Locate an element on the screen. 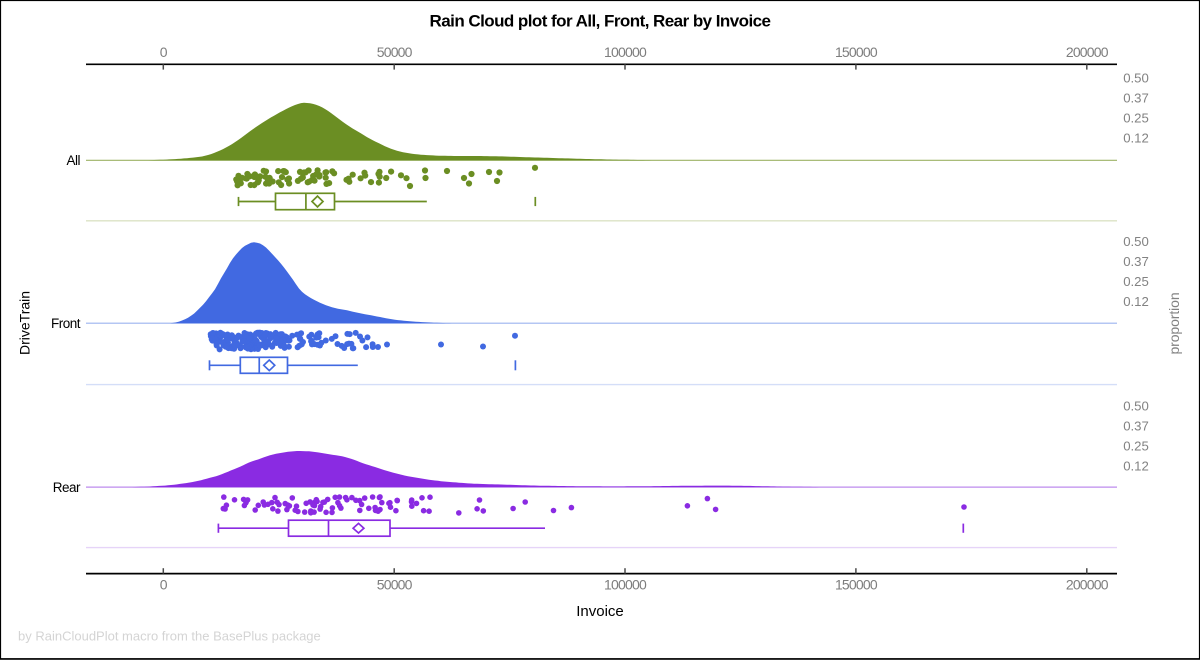  svg-text: Front is located at coordinates (66, 323).